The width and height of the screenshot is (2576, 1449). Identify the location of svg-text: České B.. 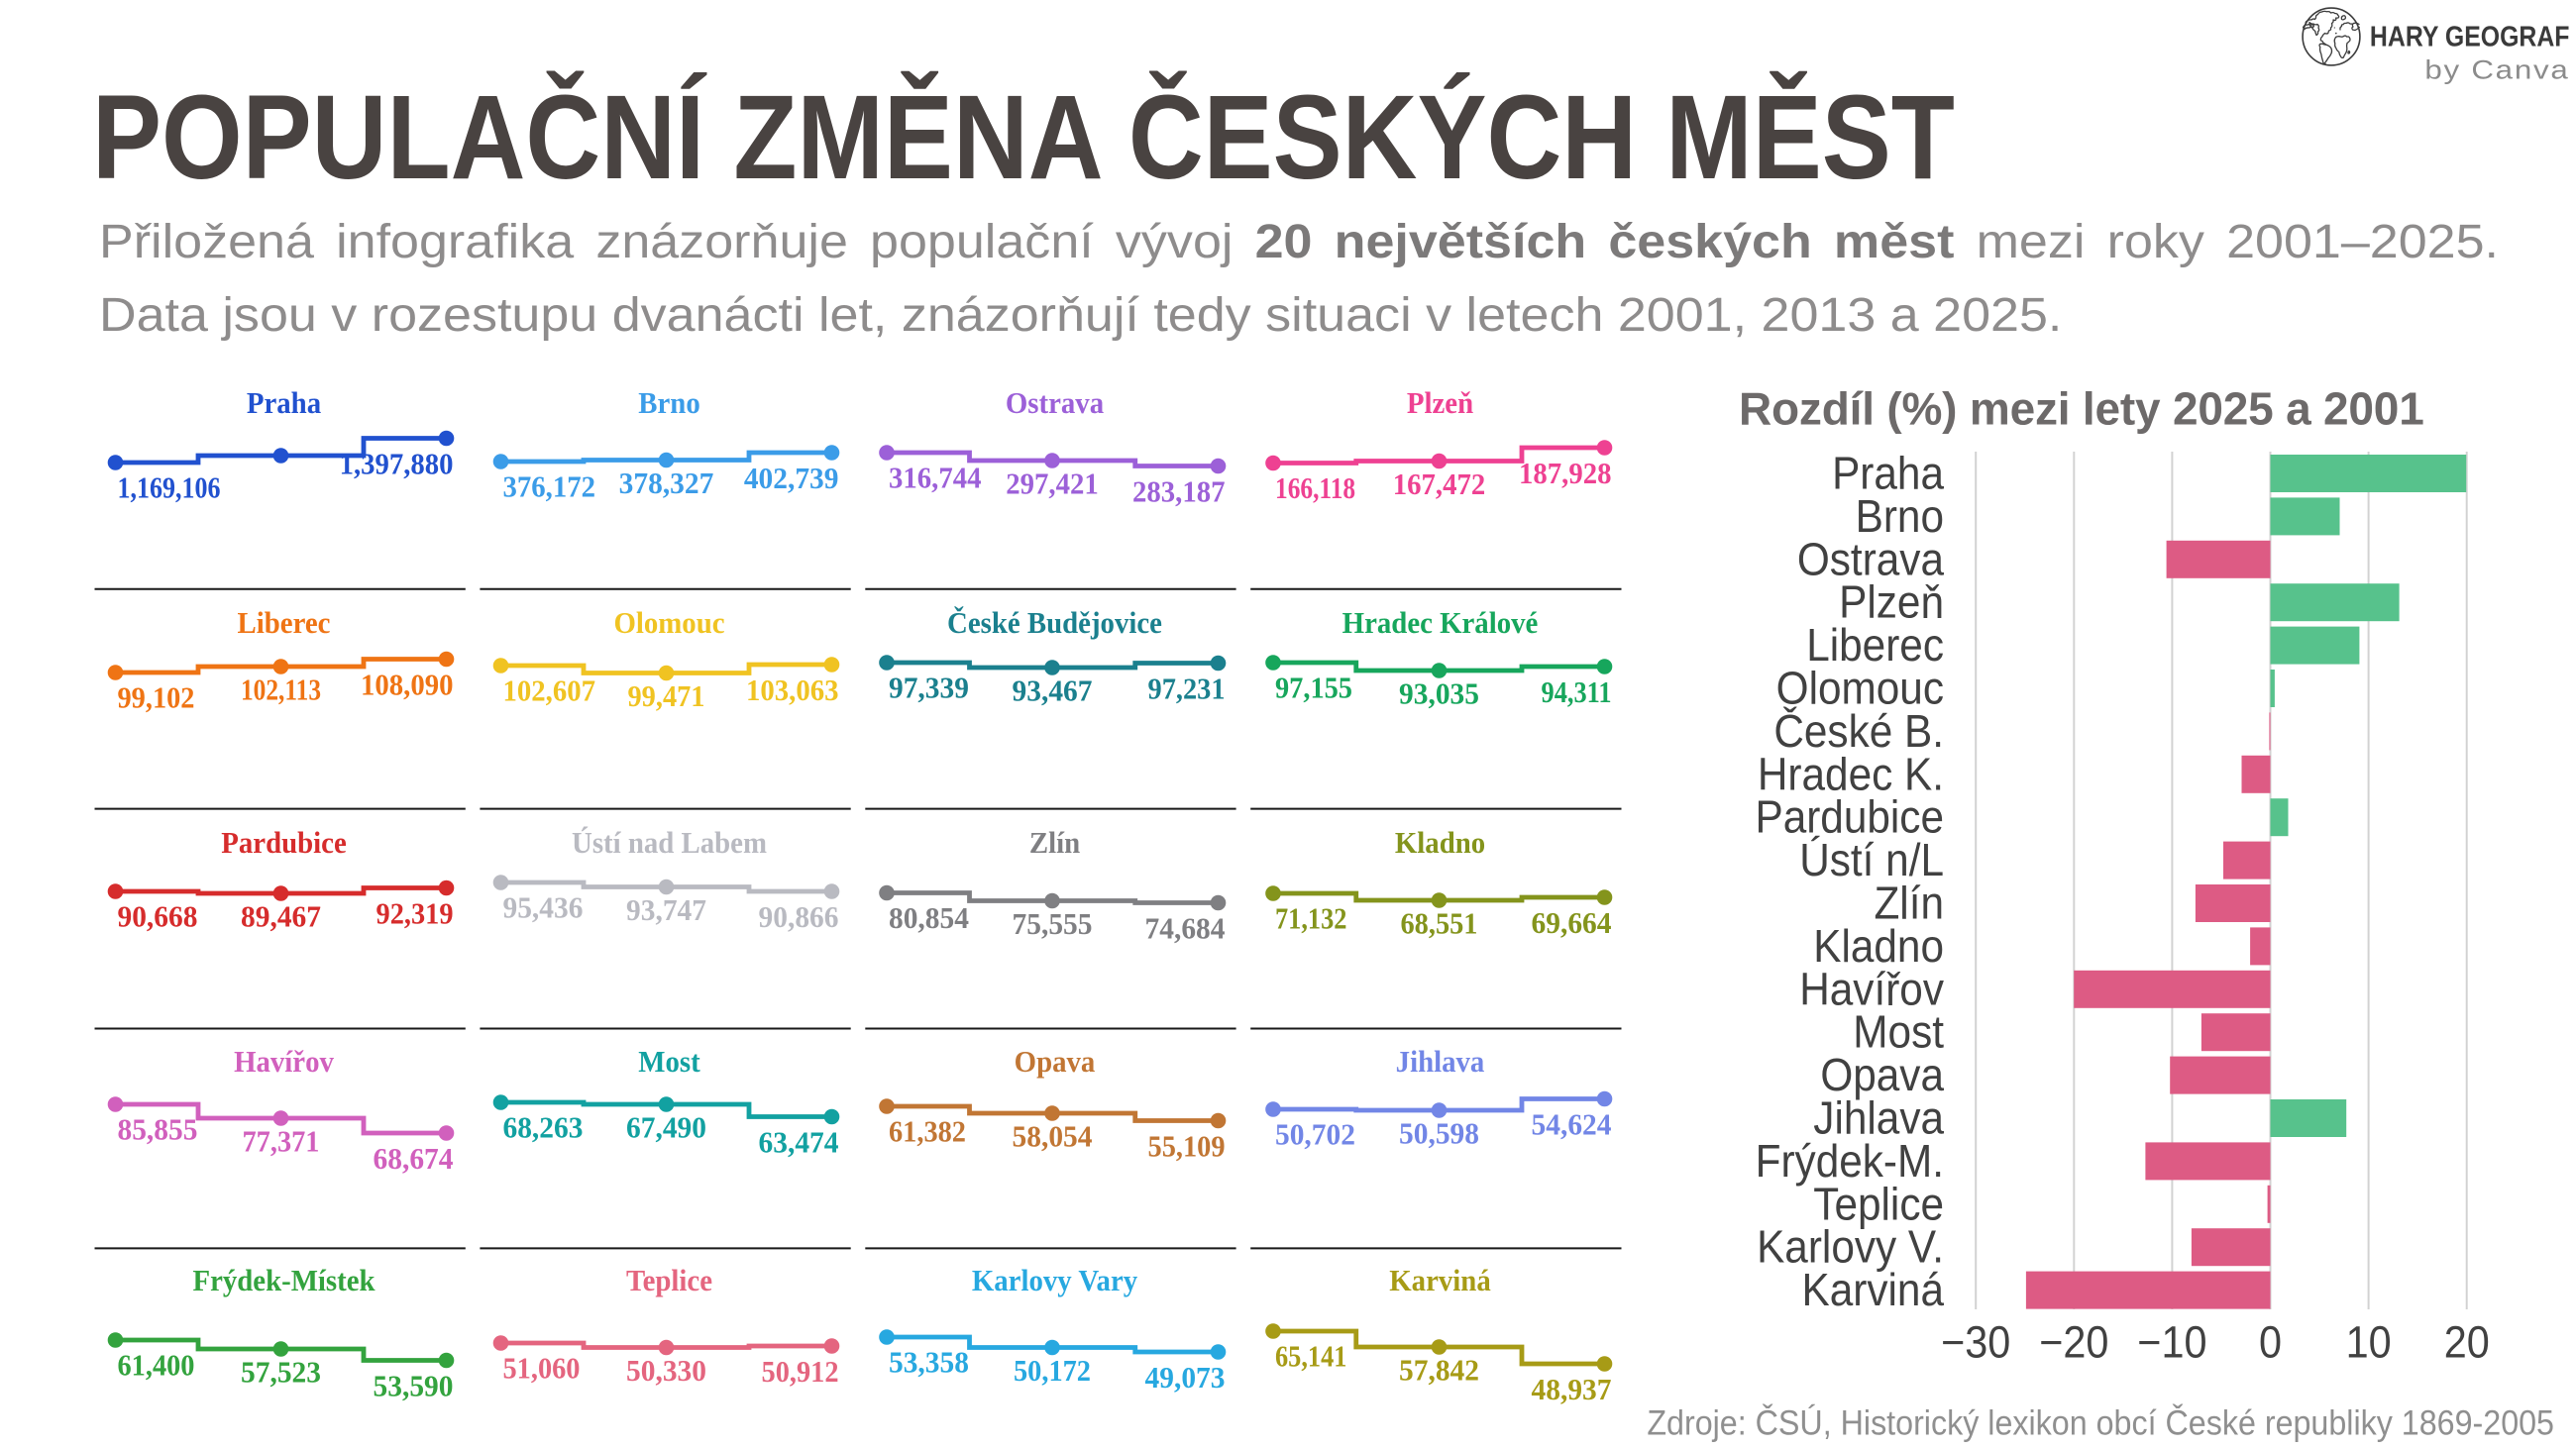
(1858, 731).